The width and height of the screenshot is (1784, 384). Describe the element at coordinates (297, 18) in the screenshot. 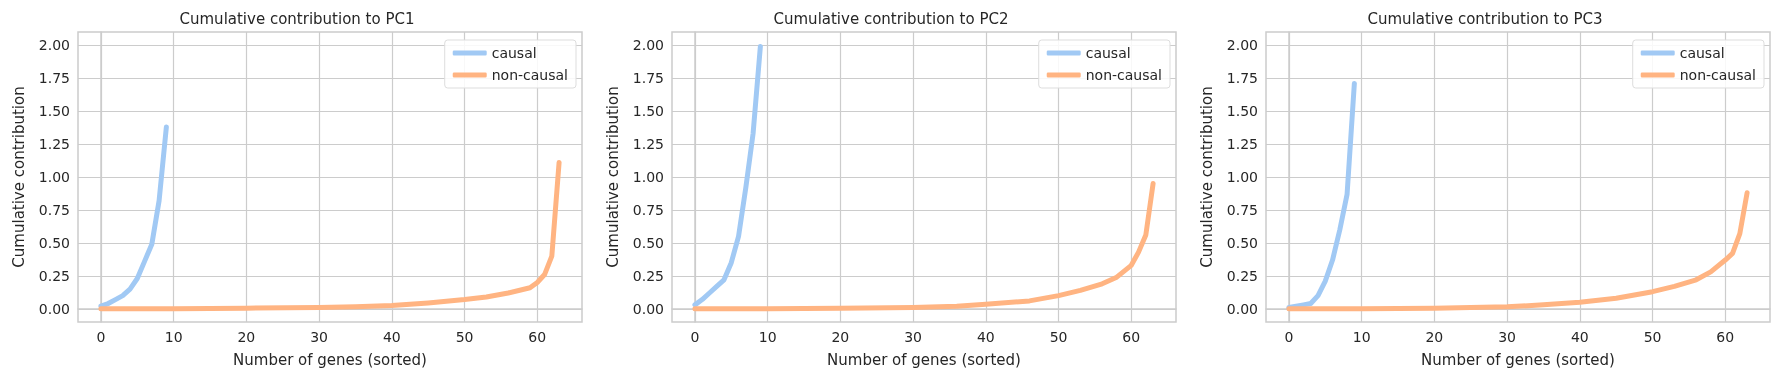

I see `chart-title: Cumulative contribution to PC1` at that location.